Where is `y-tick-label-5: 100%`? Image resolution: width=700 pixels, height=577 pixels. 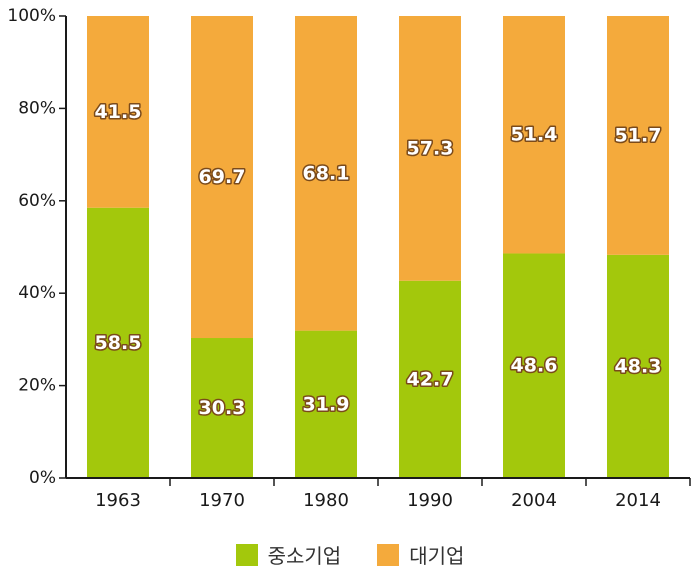
y-tick-label-5: 100% is located at coordinates (31, 16).